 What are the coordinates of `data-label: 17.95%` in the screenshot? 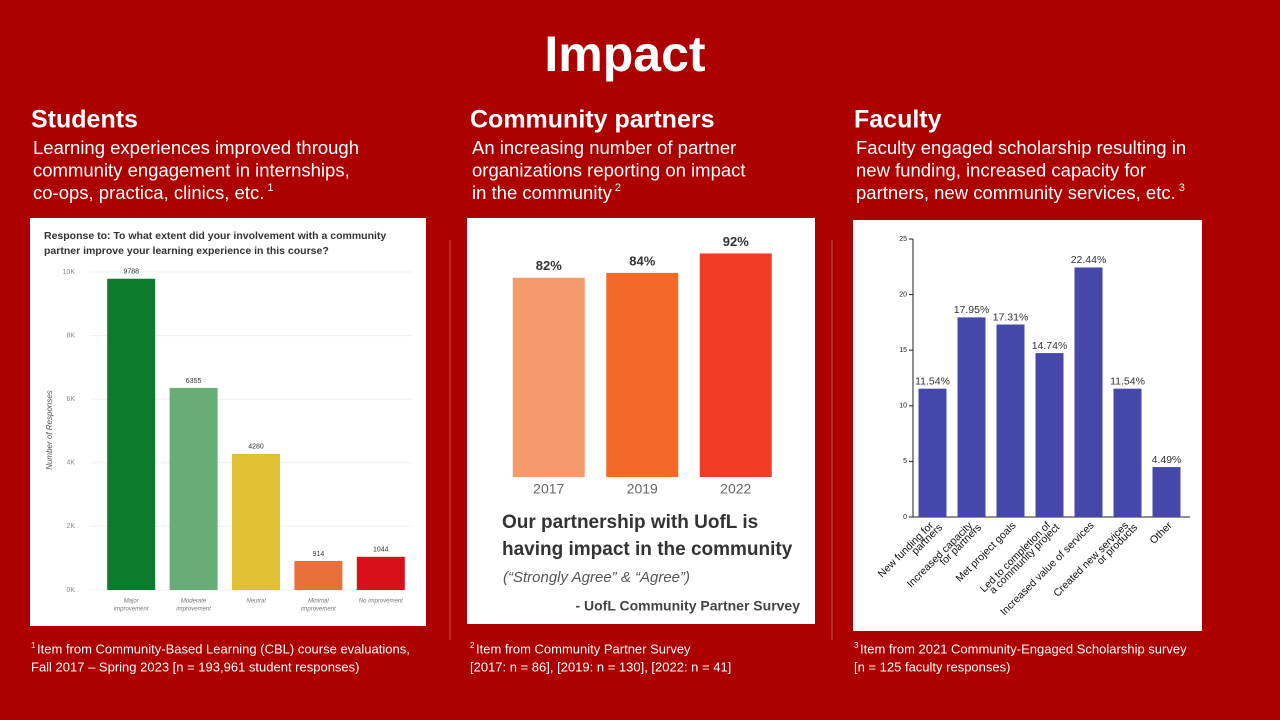 It's located at (972, 310).